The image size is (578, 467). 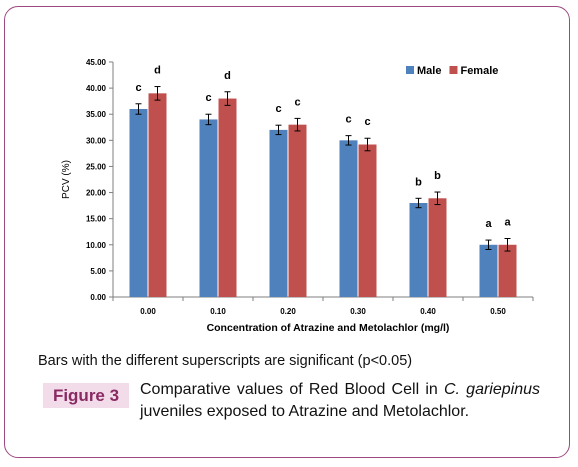 I want to click on y-tick-label: 35.00, so click(x=96, y=114).